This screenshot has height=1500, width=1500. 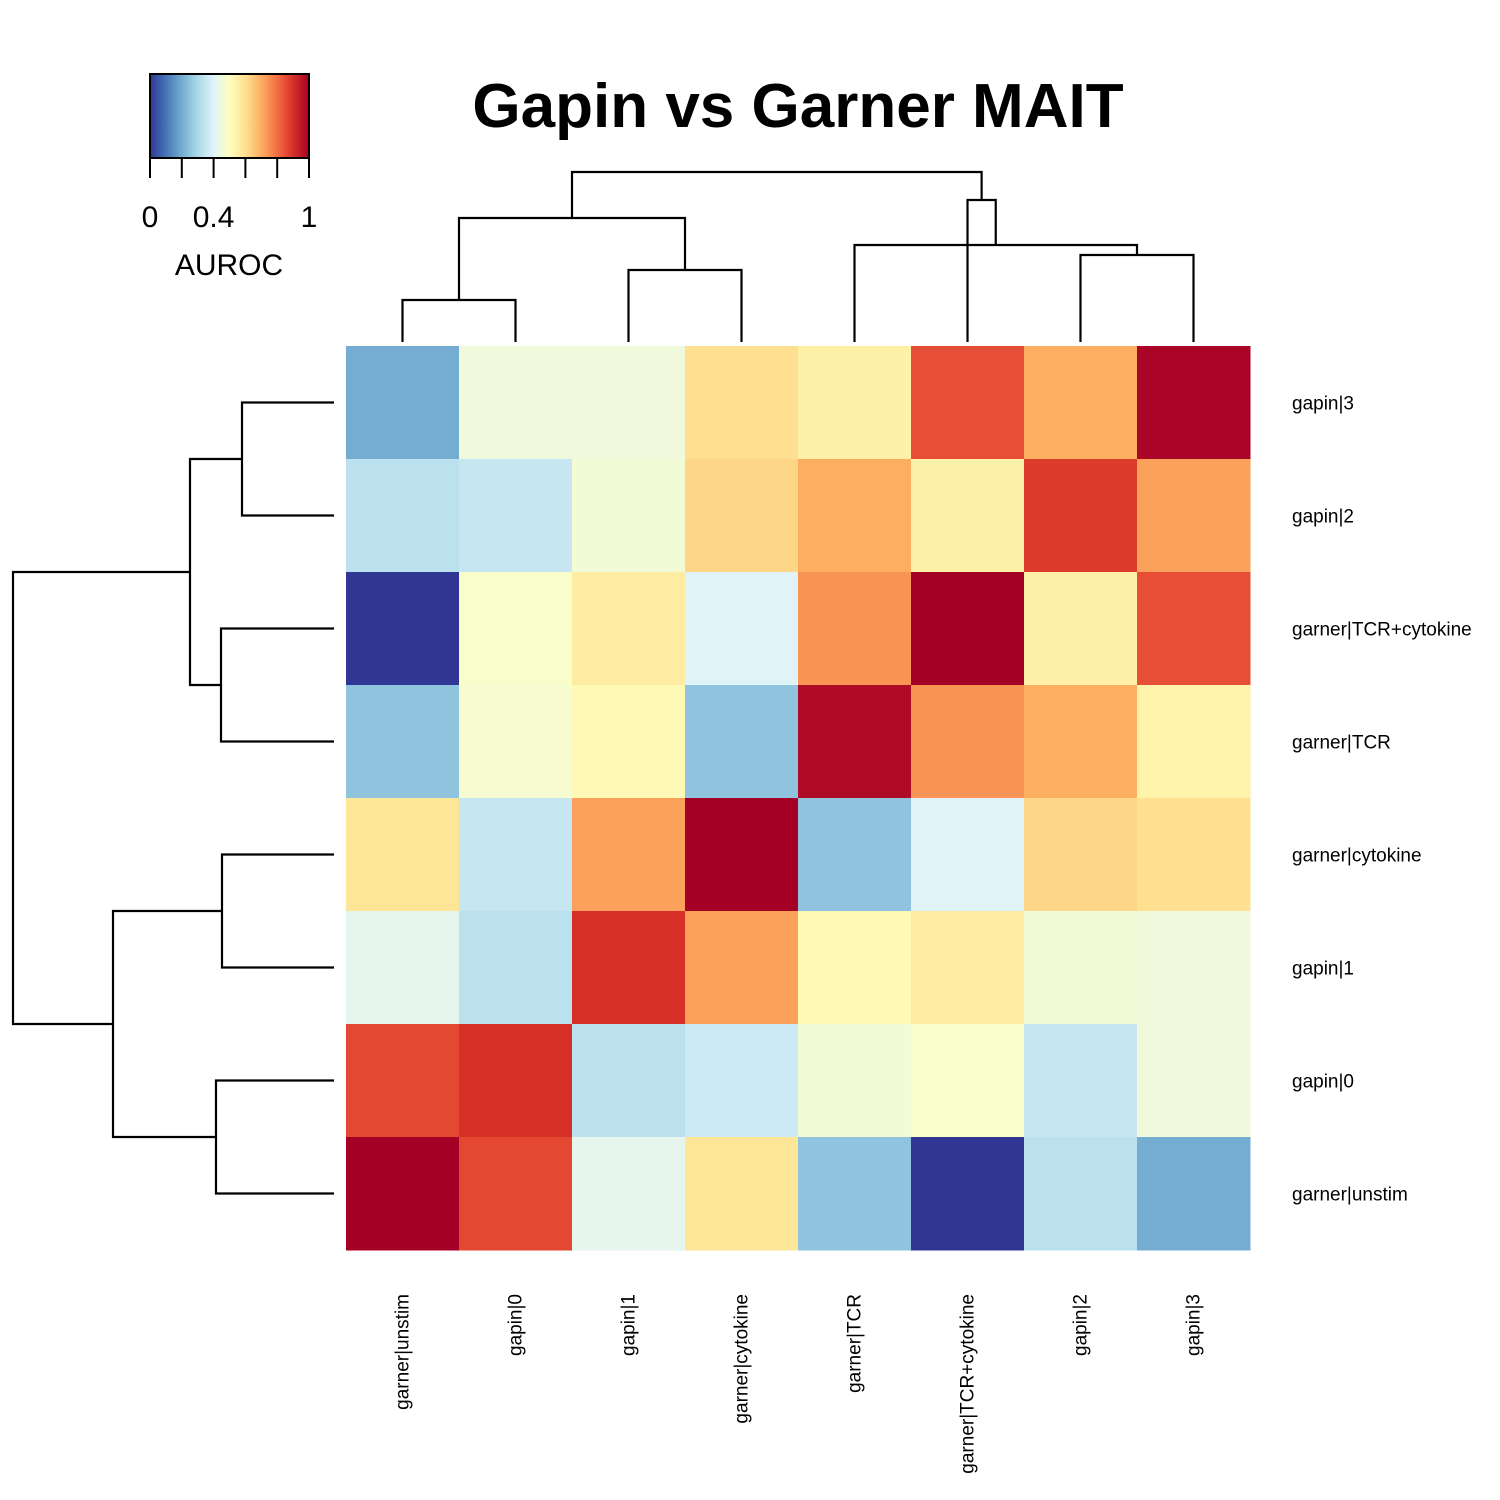 I want to click on column-label: gapin|3, so click(x=1194, y=1325).